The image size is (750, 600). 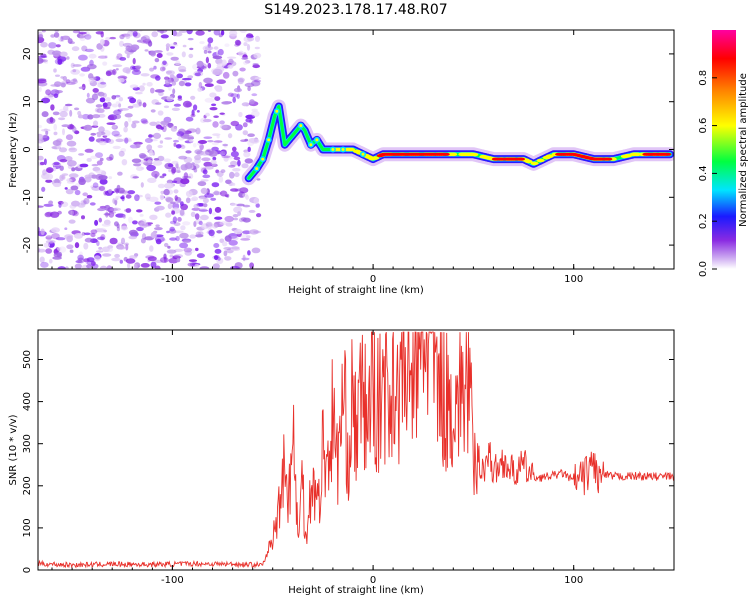 What do you see at coordinates (703, 126) in the screenshot?
I see `colorbar-tick-label: 0.6` at bounding box center [703, 126].